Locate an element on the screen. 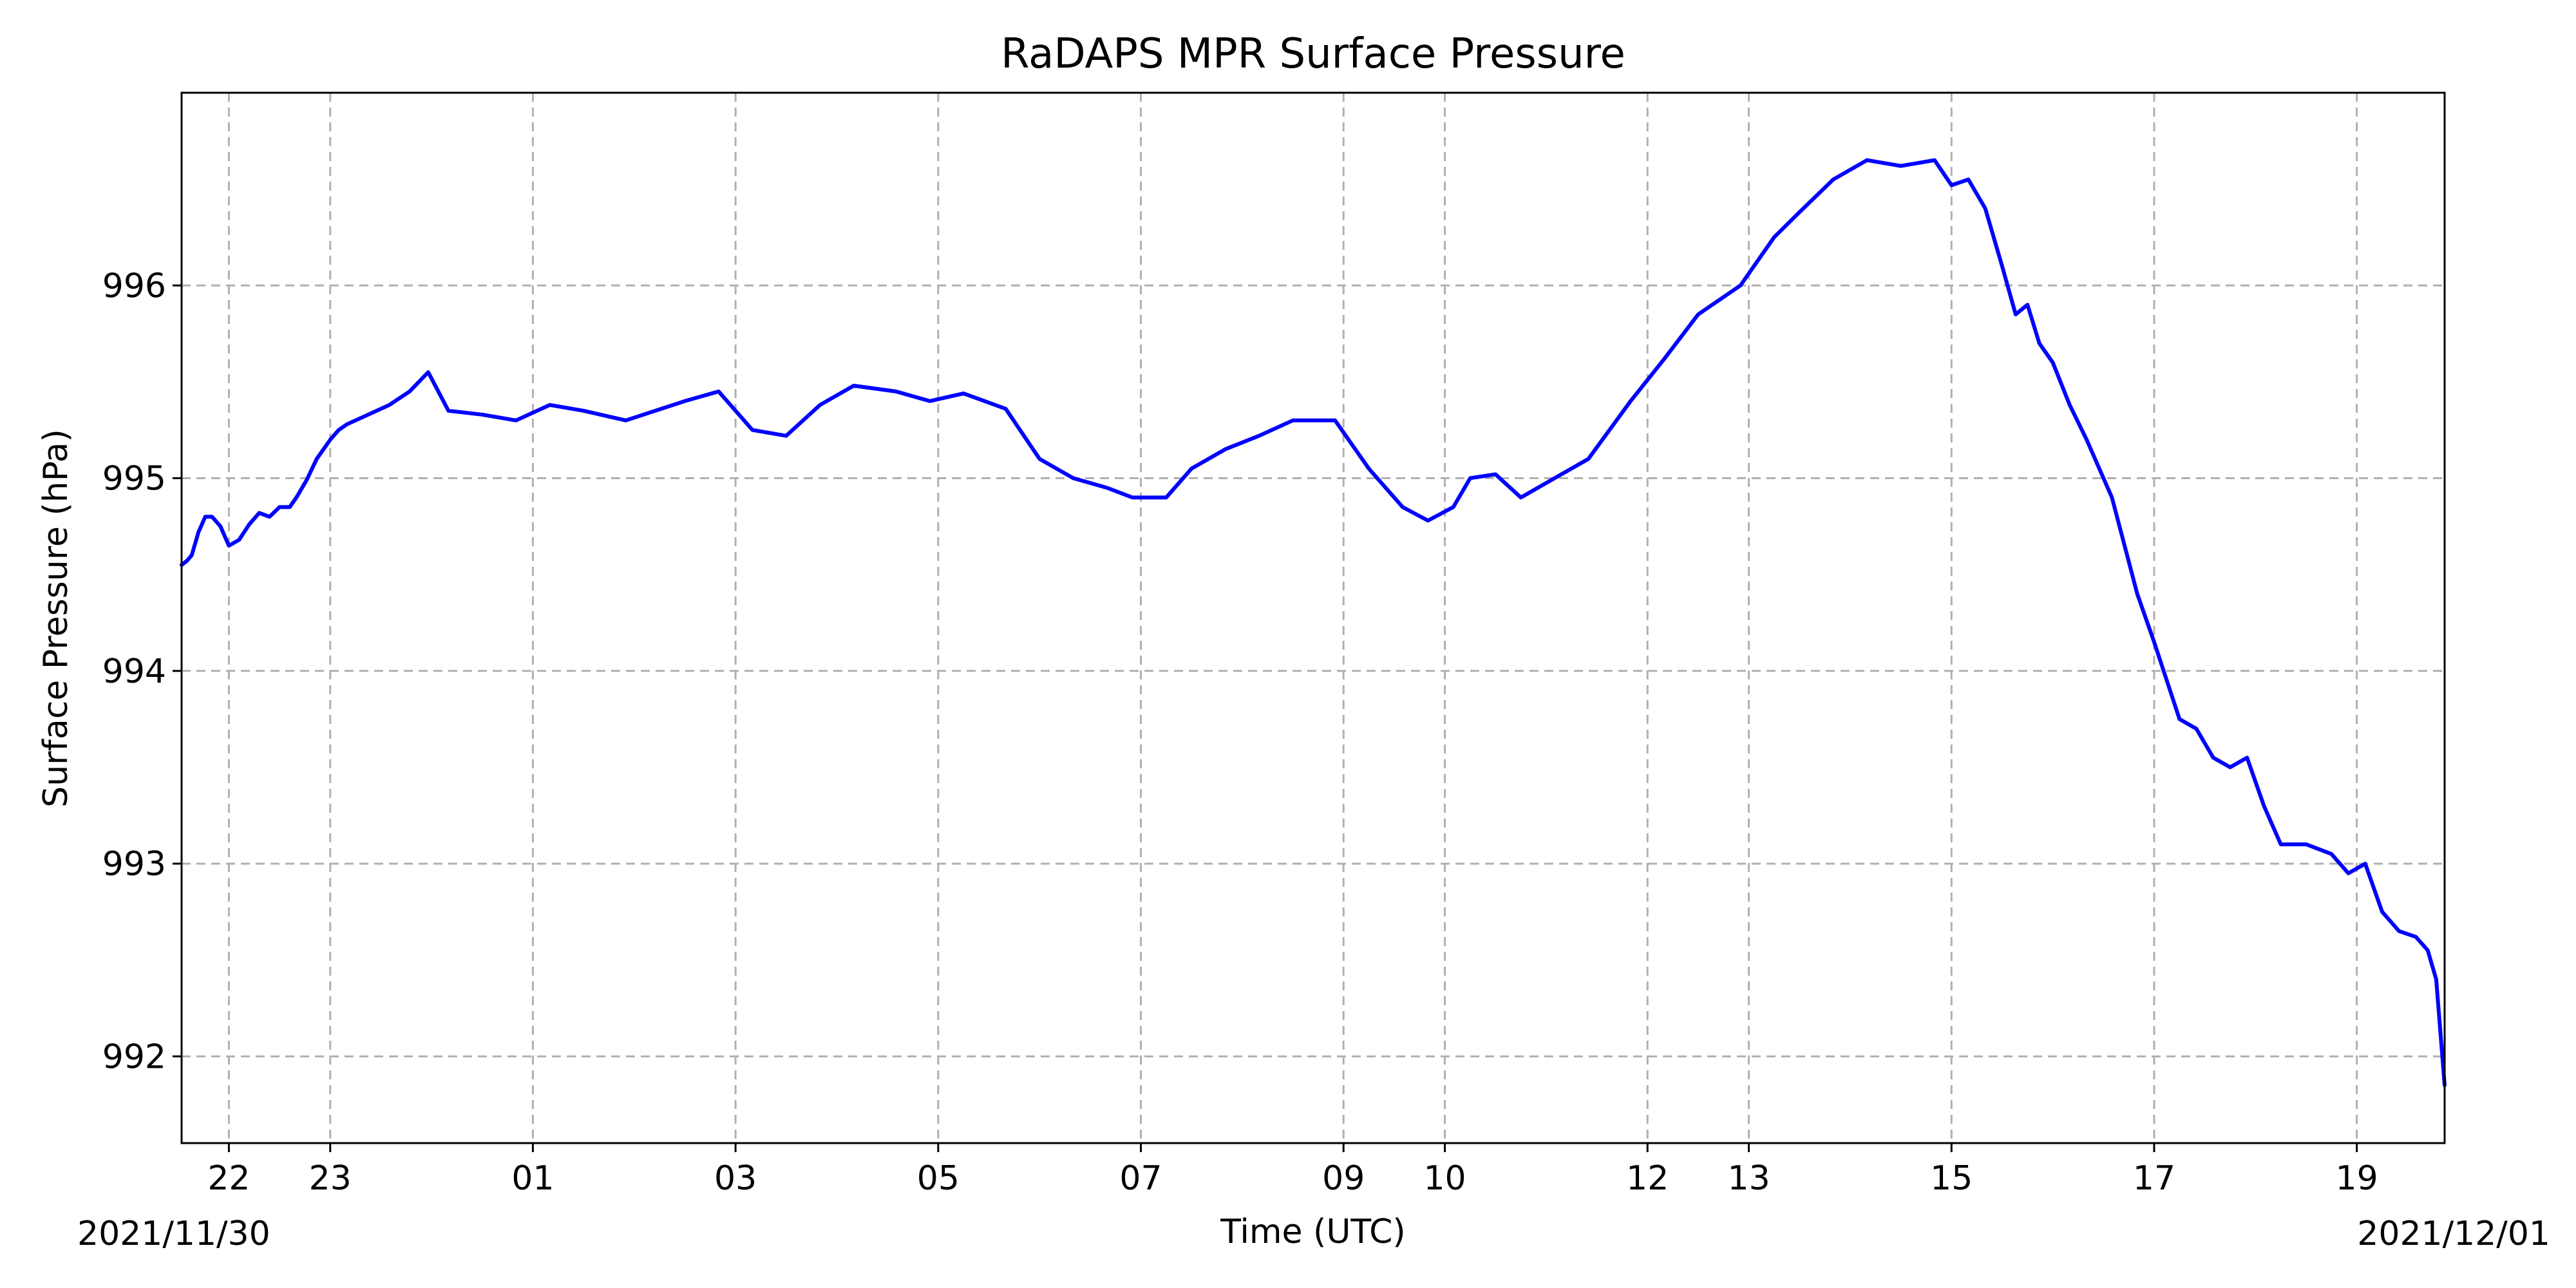 The width and height of the screenshot is (2576, 1288). x-tick-label: 19 is located at coordinates (2357, 1178).